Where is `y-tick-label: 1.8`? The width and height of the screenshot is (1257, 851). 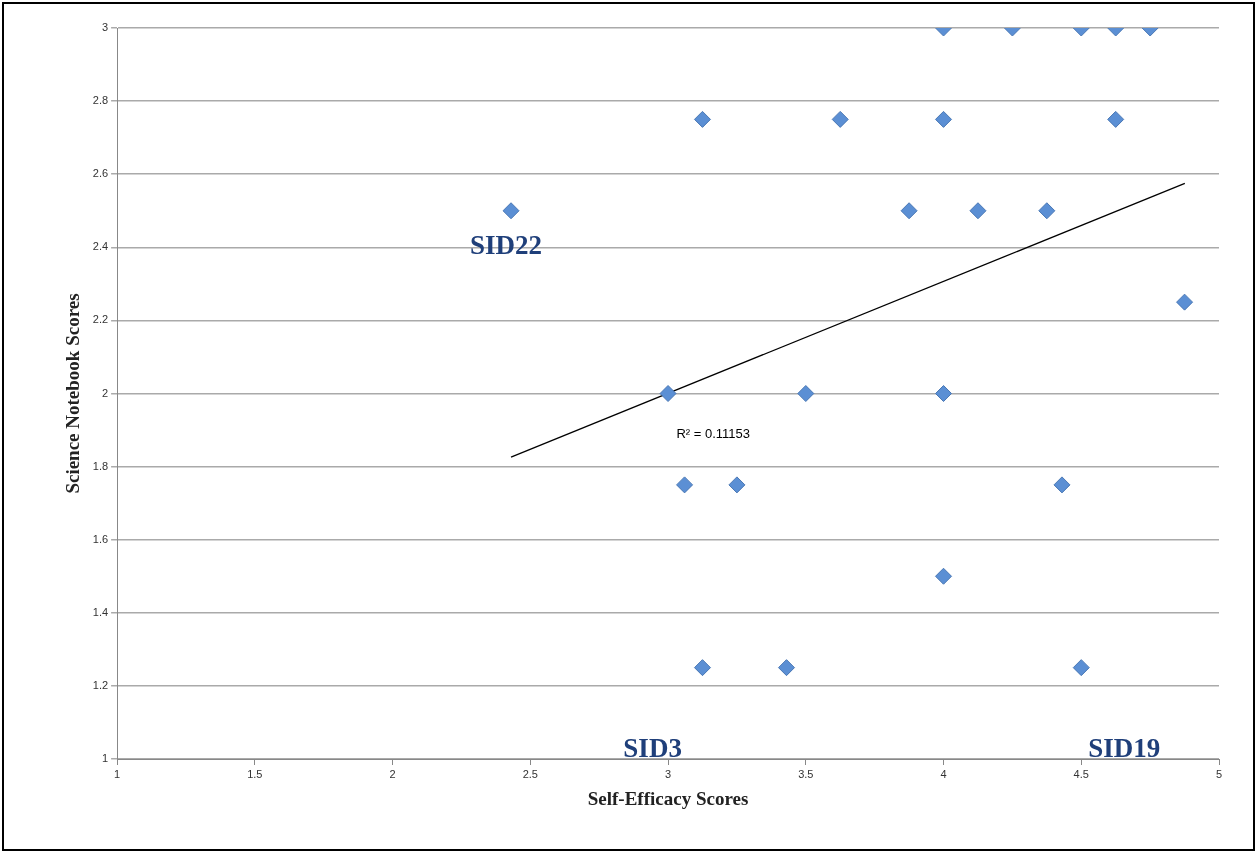
y-tick-label: 1.8 is located at coordinates (100, 465).